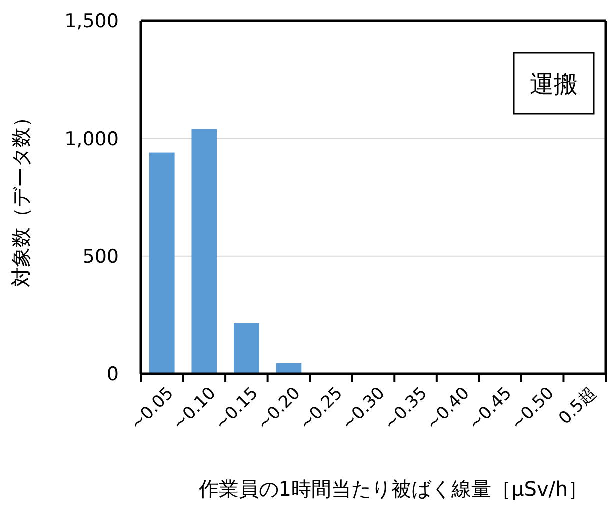 The image size is (613, 508). Describe the element at coordinates (112, 375) in the screenshot. I see `y-tick-label: 0` at that location.